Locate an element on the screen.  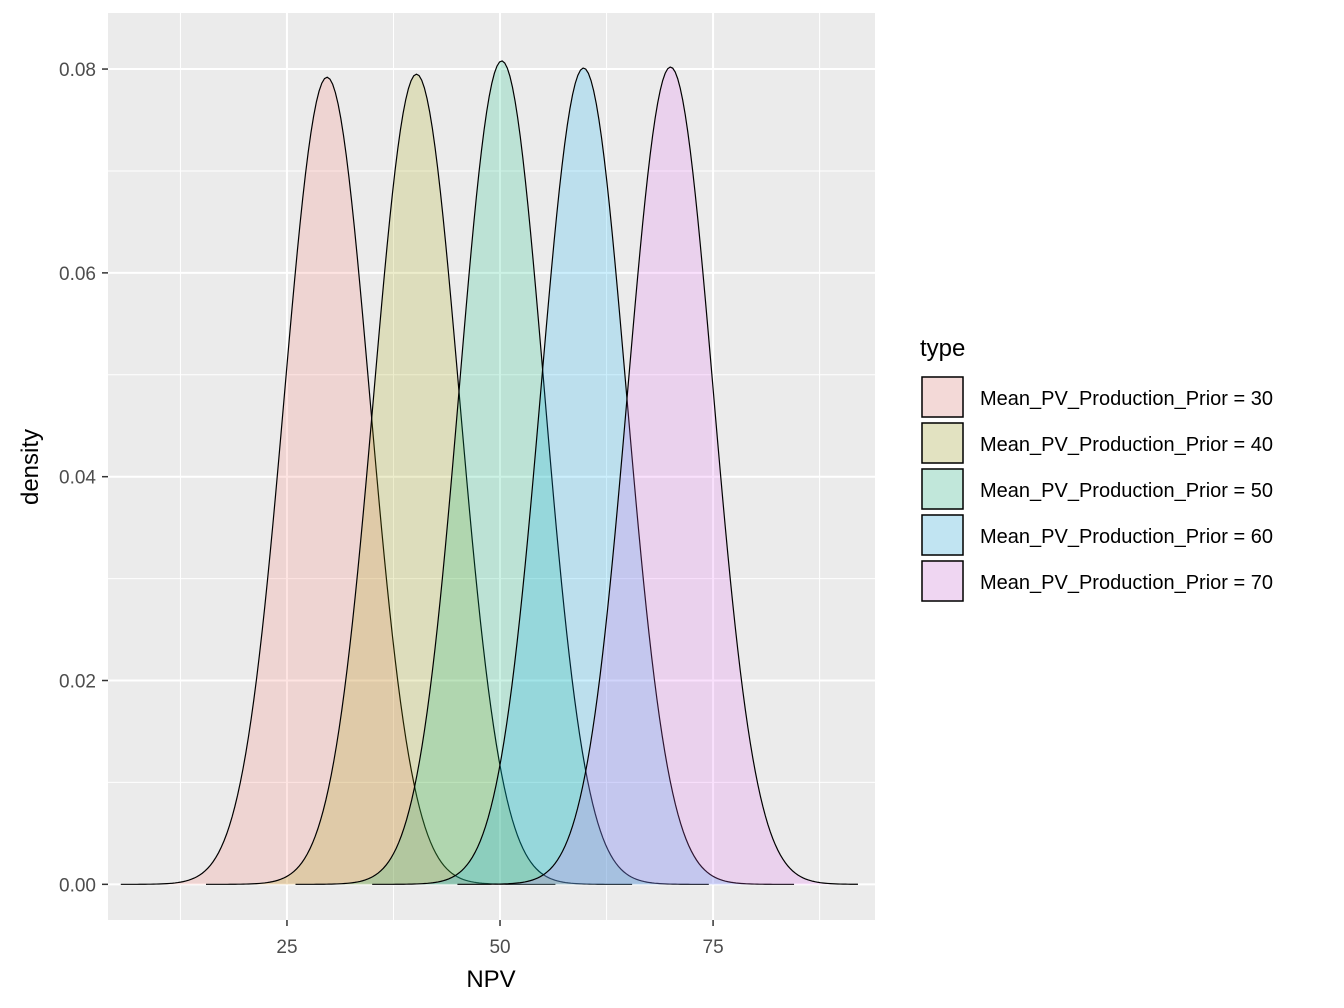
x-tick-label: 75 is located at coordinates (713, 947).